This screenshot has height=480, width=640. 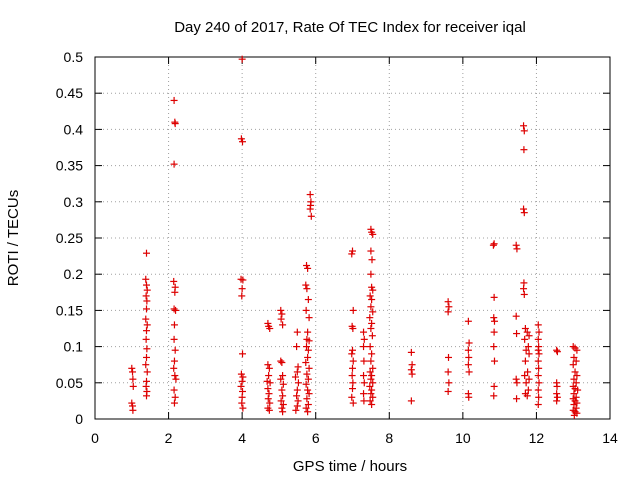 What do you see at coordinates (350, 466) in the screenshot?
I see `x-axis-label: GPS time / hours` at bounding box center [350, 466].